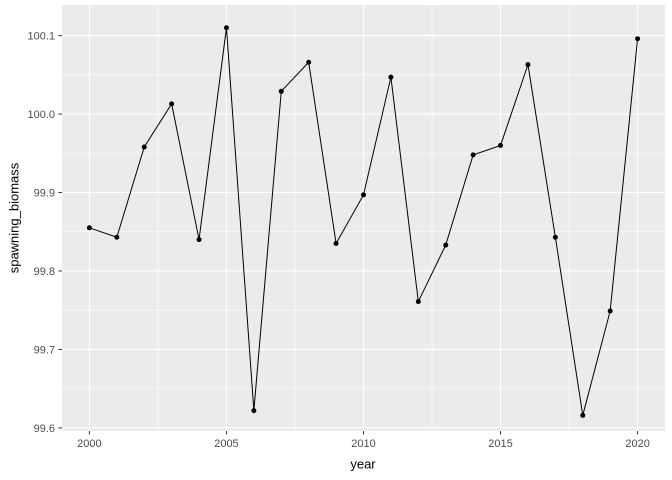 The height and width of the screenshot is (480, 672). I want to click on x-tick-labels: 2000 2005 2010 2015 2020, so click(363, 444).